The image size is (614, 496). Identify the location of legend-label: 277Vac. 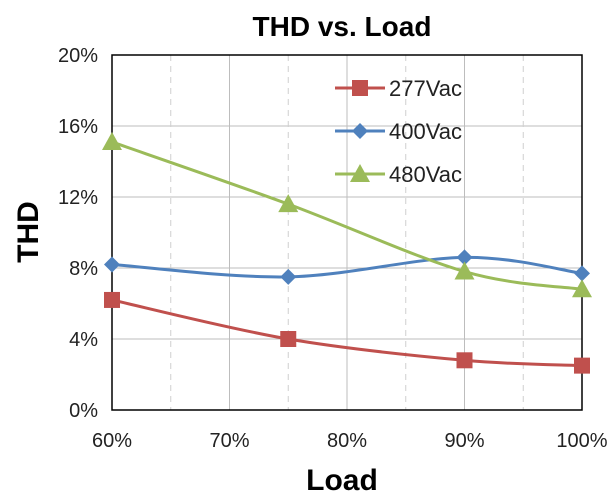
(425, 88).